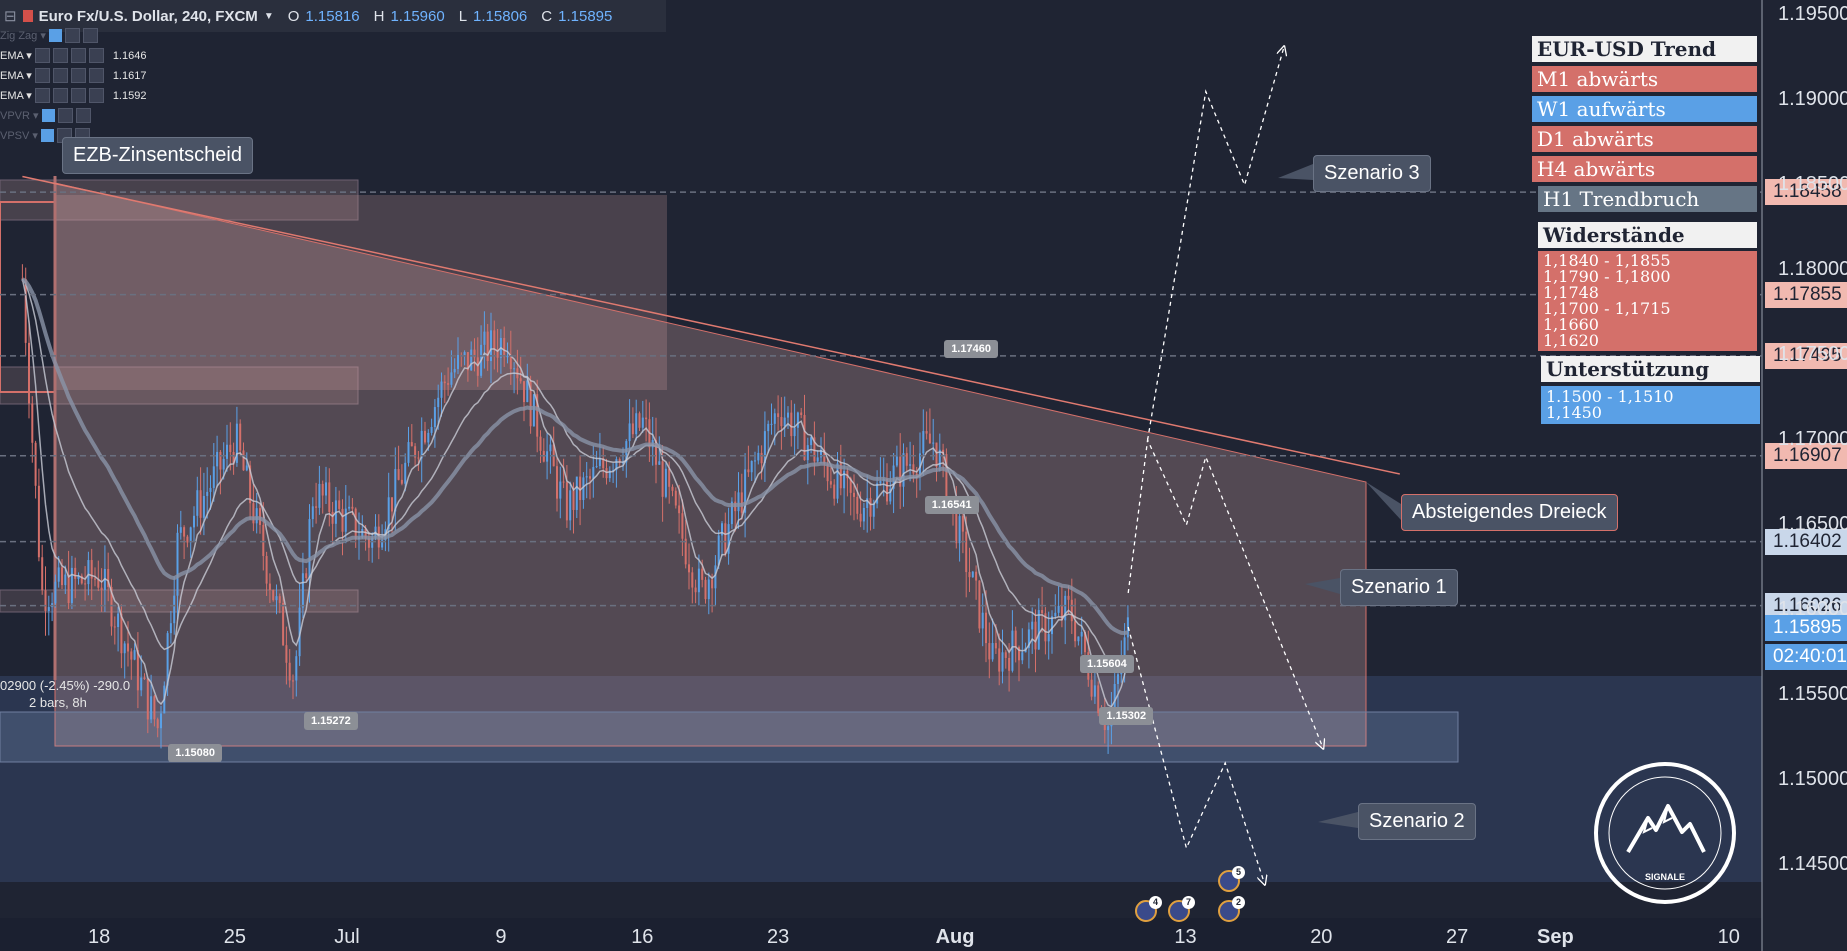  I want to click on economic-event-icon: 2, so click(1231, 909).